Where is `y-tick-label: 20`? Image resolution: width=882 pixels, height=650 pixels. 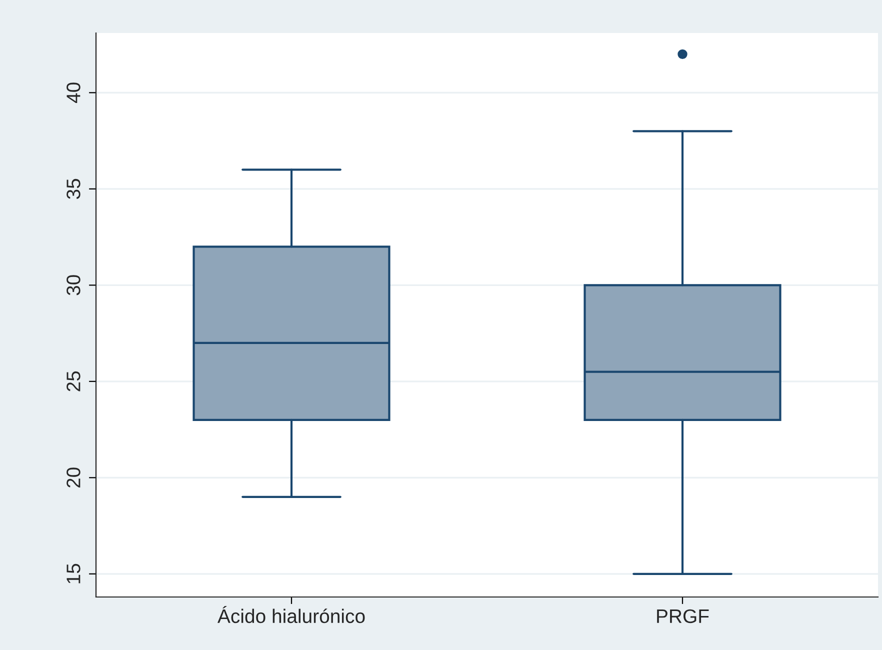 y-tick-label: 20 is located at coordinates (73, 478).